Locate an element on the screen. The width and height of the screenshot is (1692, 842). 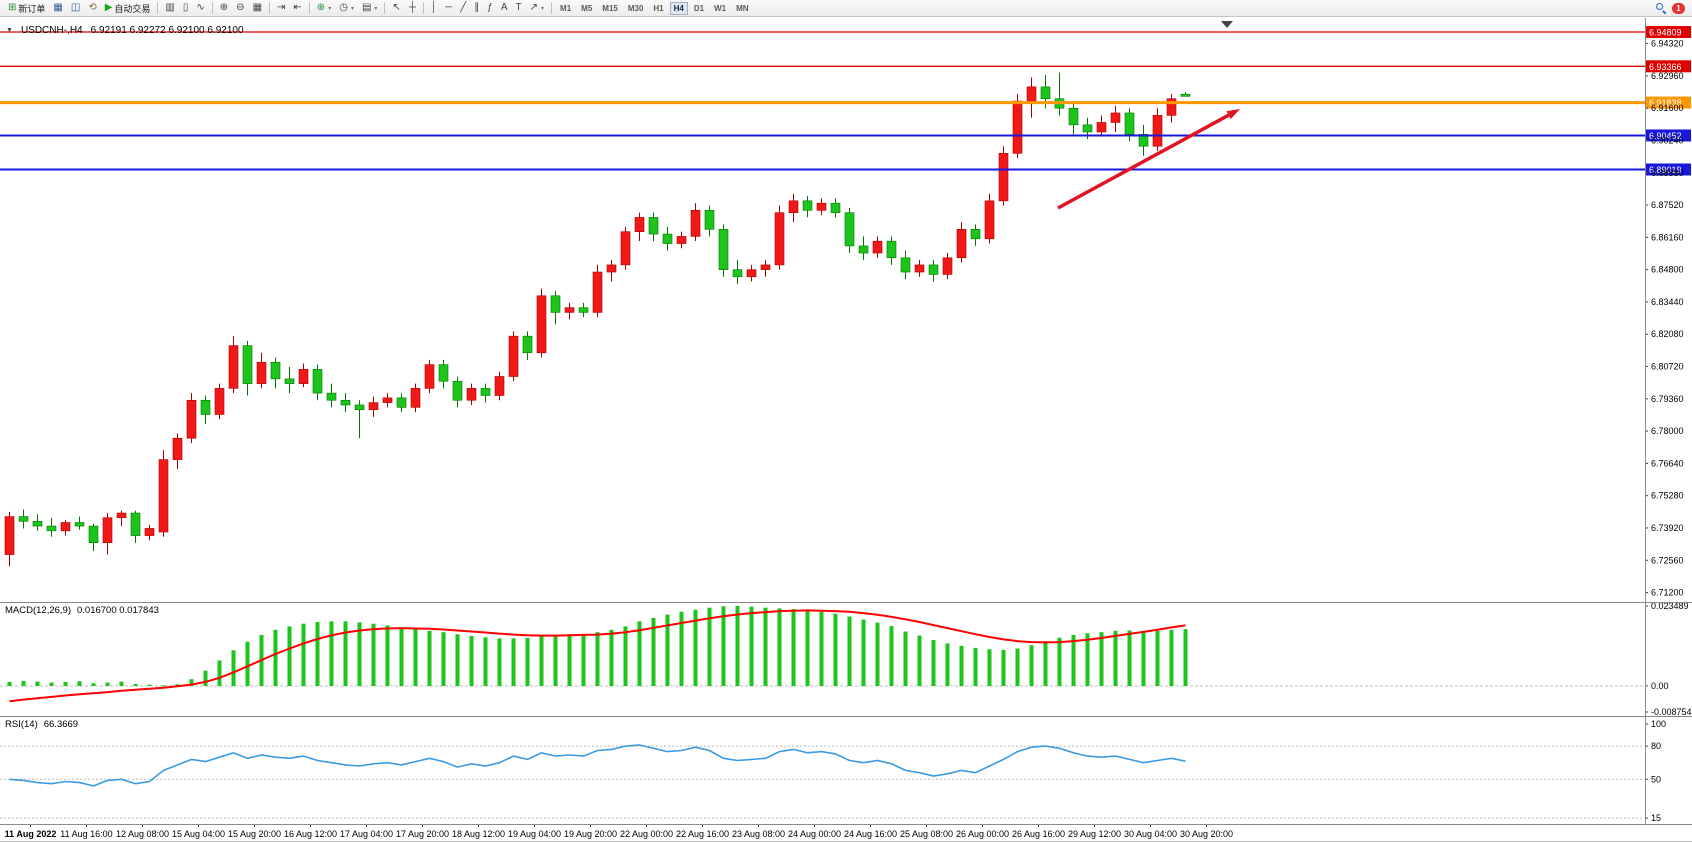
arrows-button: ↗ ▾ is located at coordinates (537, 8).